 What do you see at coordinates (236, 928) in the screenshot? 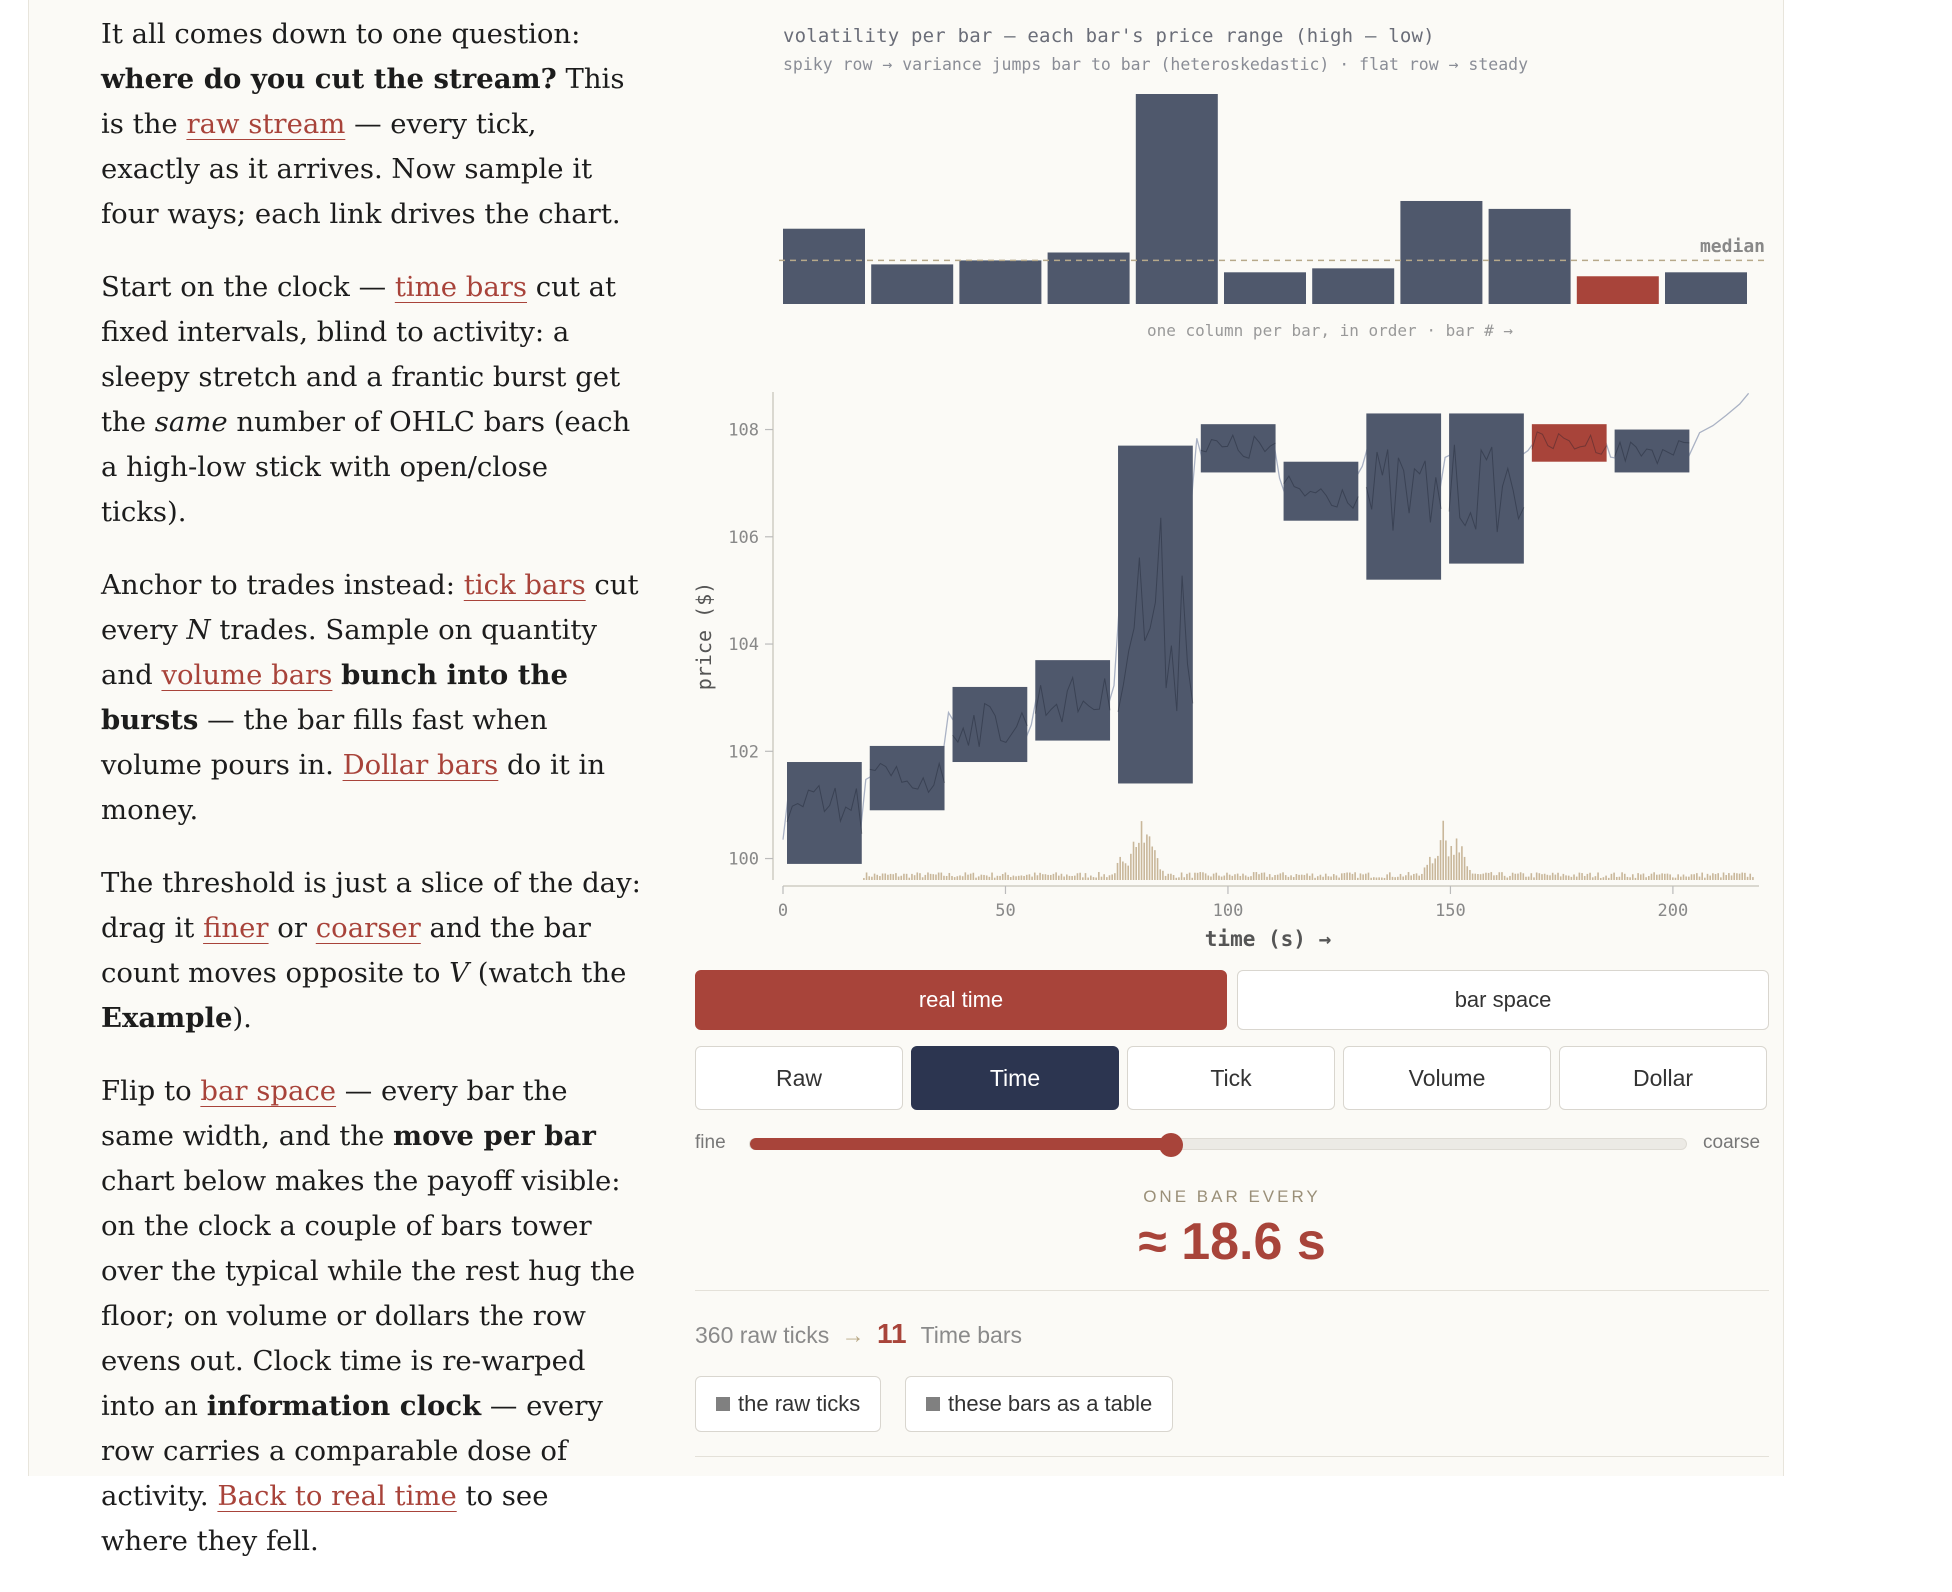
I see `link-finer: finer` at bounding box center [236, 928].